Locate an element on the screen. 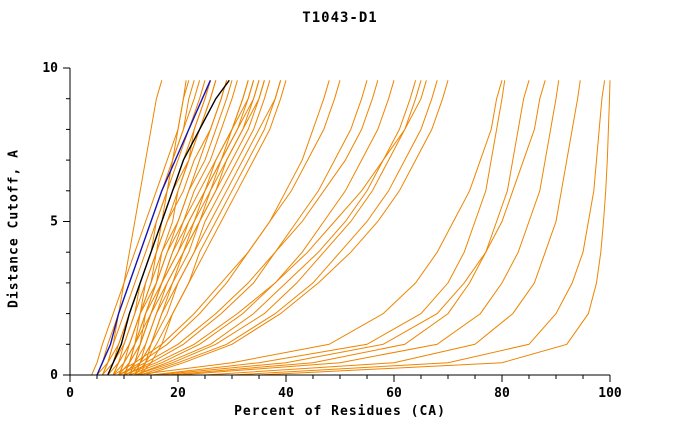 Image resolution: width=680 pixels, height=440 pixels. x-tick-label: 20 is located at coordinates (178, 393).